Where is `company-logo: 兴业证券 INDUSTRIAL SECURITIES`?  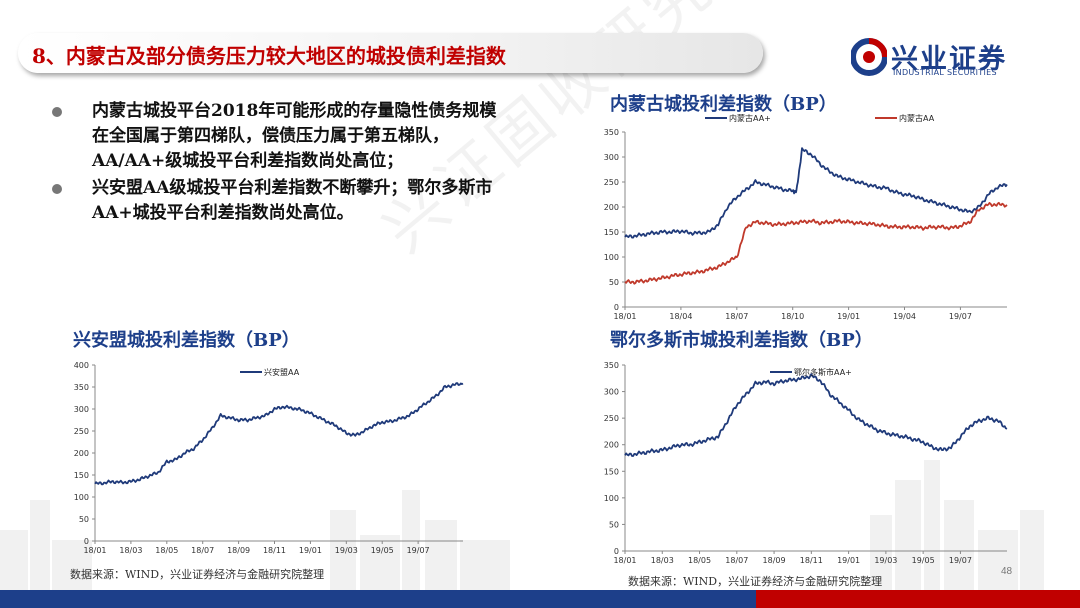
company-logo: 兴业证券 INDUSTRIAL SECURITIES is located at coordinates (951, 59).